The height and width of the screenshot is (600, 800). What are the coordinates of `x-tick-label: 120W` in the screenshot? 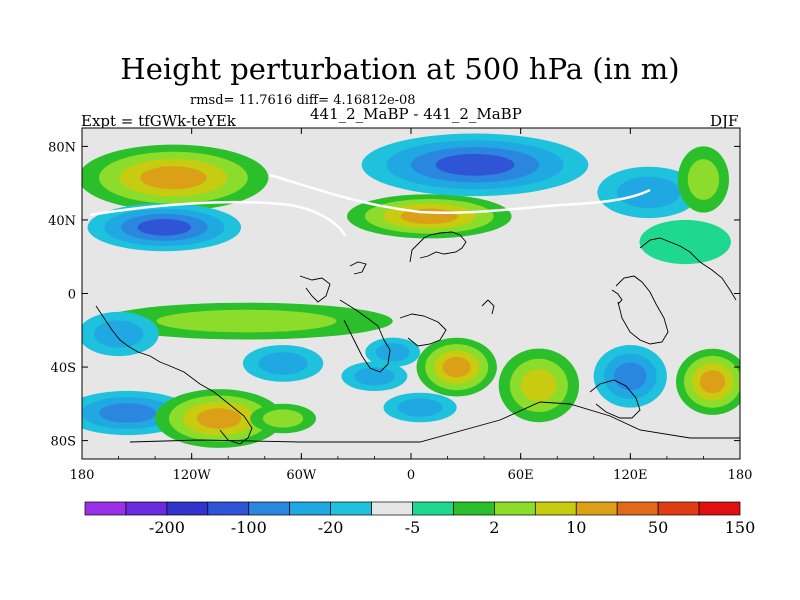 It's located at (192, 475).